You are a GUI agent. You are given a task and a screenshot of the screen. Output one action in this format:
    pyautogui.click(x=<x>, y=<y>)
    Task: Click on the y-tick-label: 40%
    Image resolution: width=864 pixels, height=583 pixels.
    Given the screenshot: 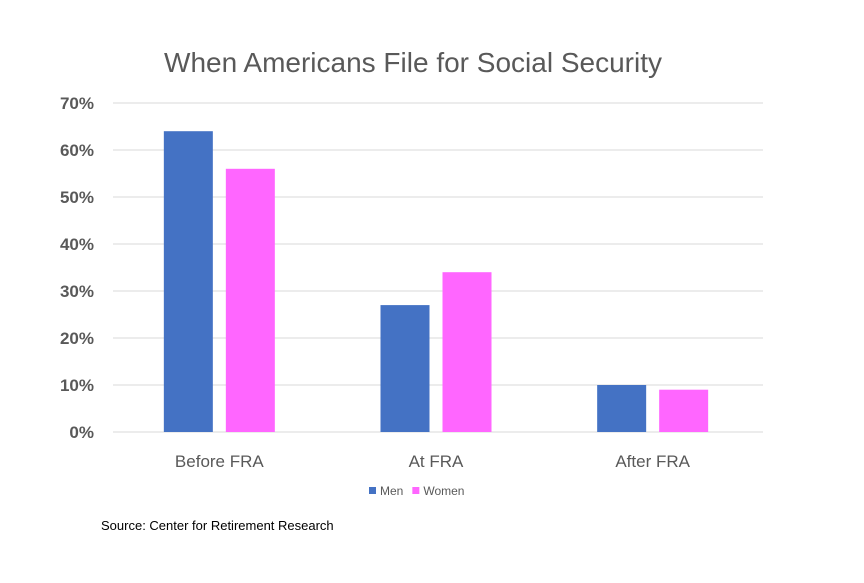 What is the action you would take?
    pyautogui.click(x=77, y=244)
    